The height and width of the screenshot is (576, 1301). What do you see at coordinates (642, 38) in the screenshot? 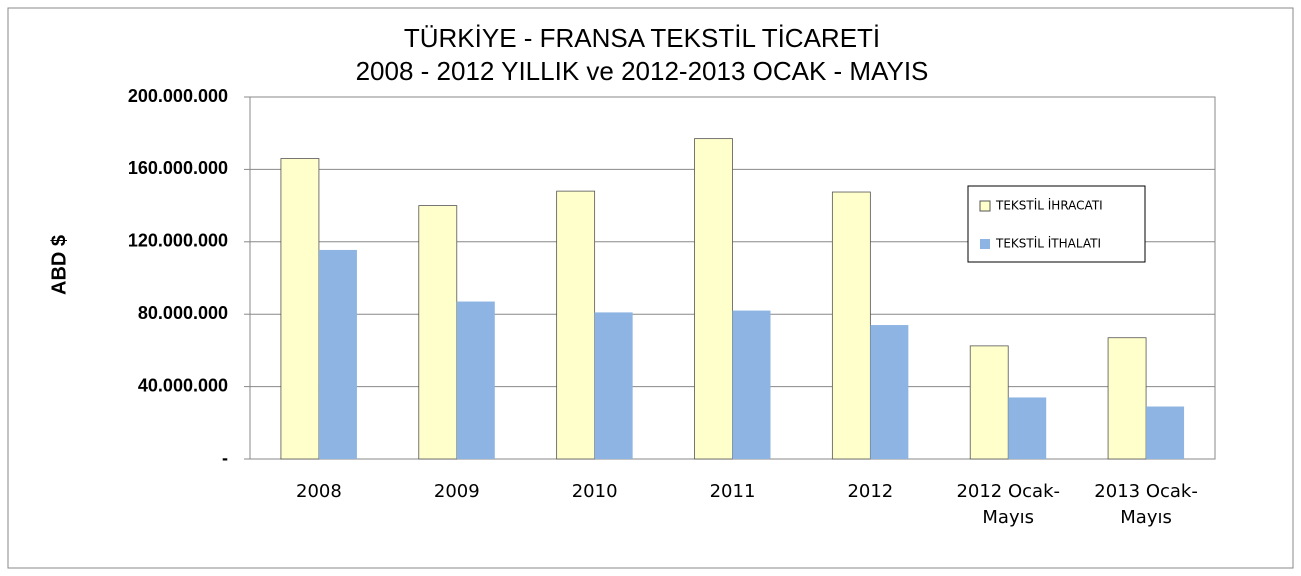
I see `chart-title: TÜRKİYE - FRANSA TEKSTİL TİCARETİ` at bounding box center [642, 38].